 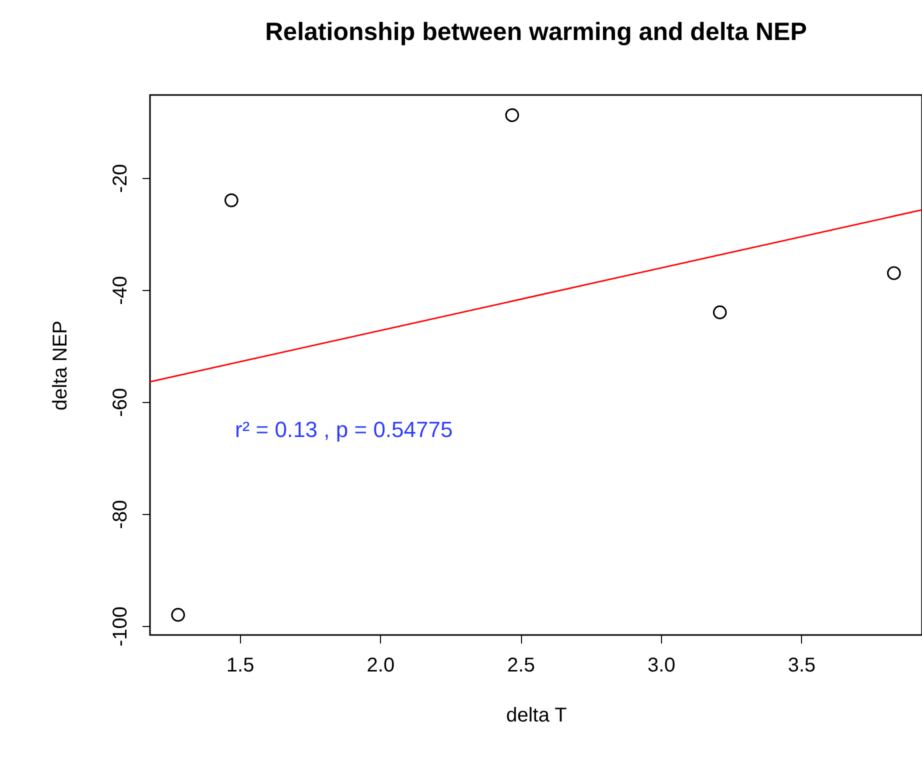 What do you see at coordinates (662, 665) in the screenshot?
I see `x-tick-label: 3.0` at bounding box center [662, 665].